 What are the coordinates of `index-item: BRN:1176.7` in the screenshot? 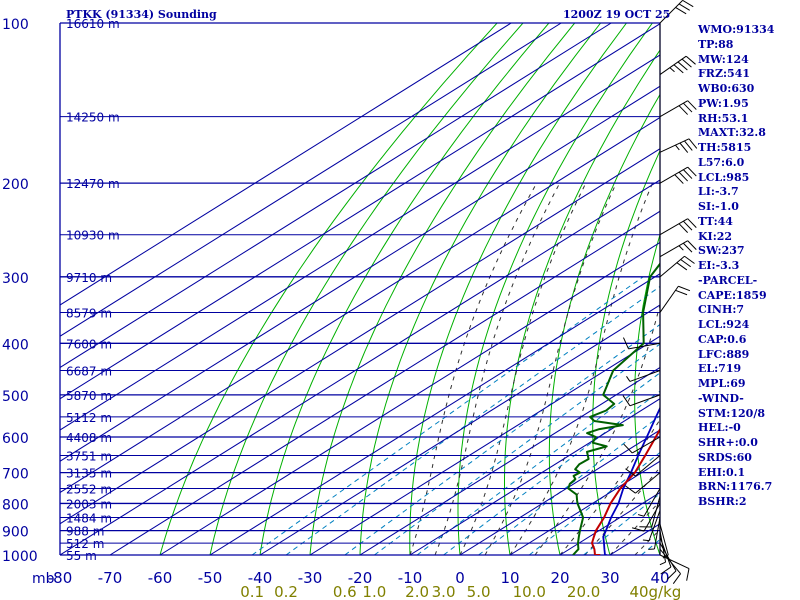 It's located at (735, 487).